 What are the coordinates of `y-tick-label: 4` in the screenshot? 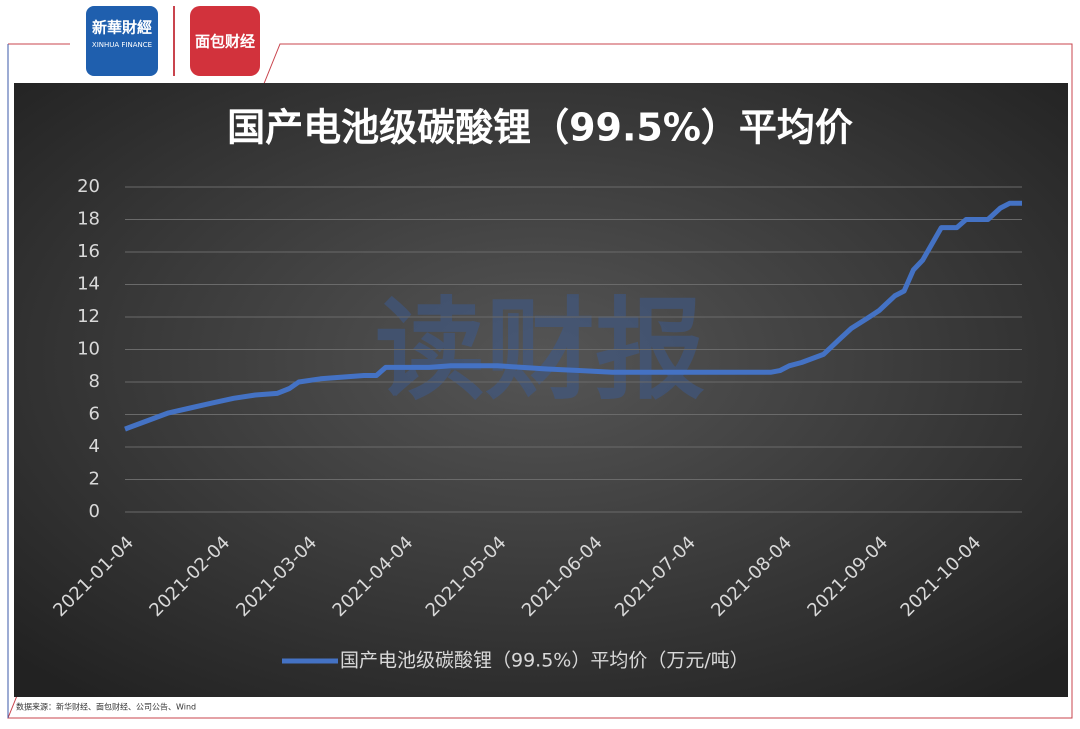 It's located at (94, 446).